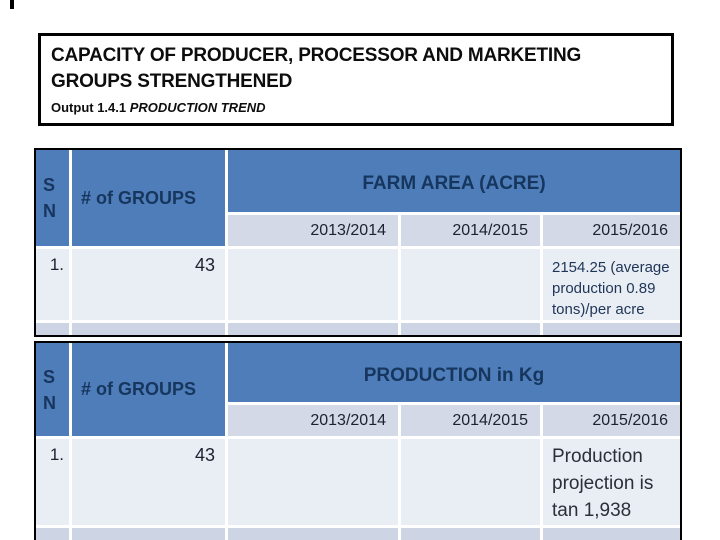 The height and width of the screenshot is (540, 720). I want to click on slide-title-line2: GROUPS STRENGTHENED, so click(172, 81).